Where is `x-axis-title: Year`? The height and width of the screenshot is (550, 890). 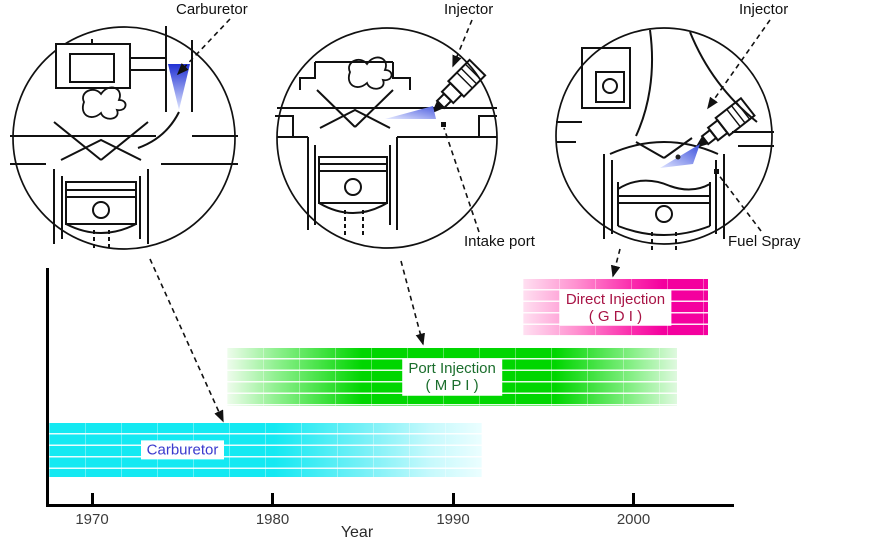
x-axis-title: Year is located at coordinates (357, 532).